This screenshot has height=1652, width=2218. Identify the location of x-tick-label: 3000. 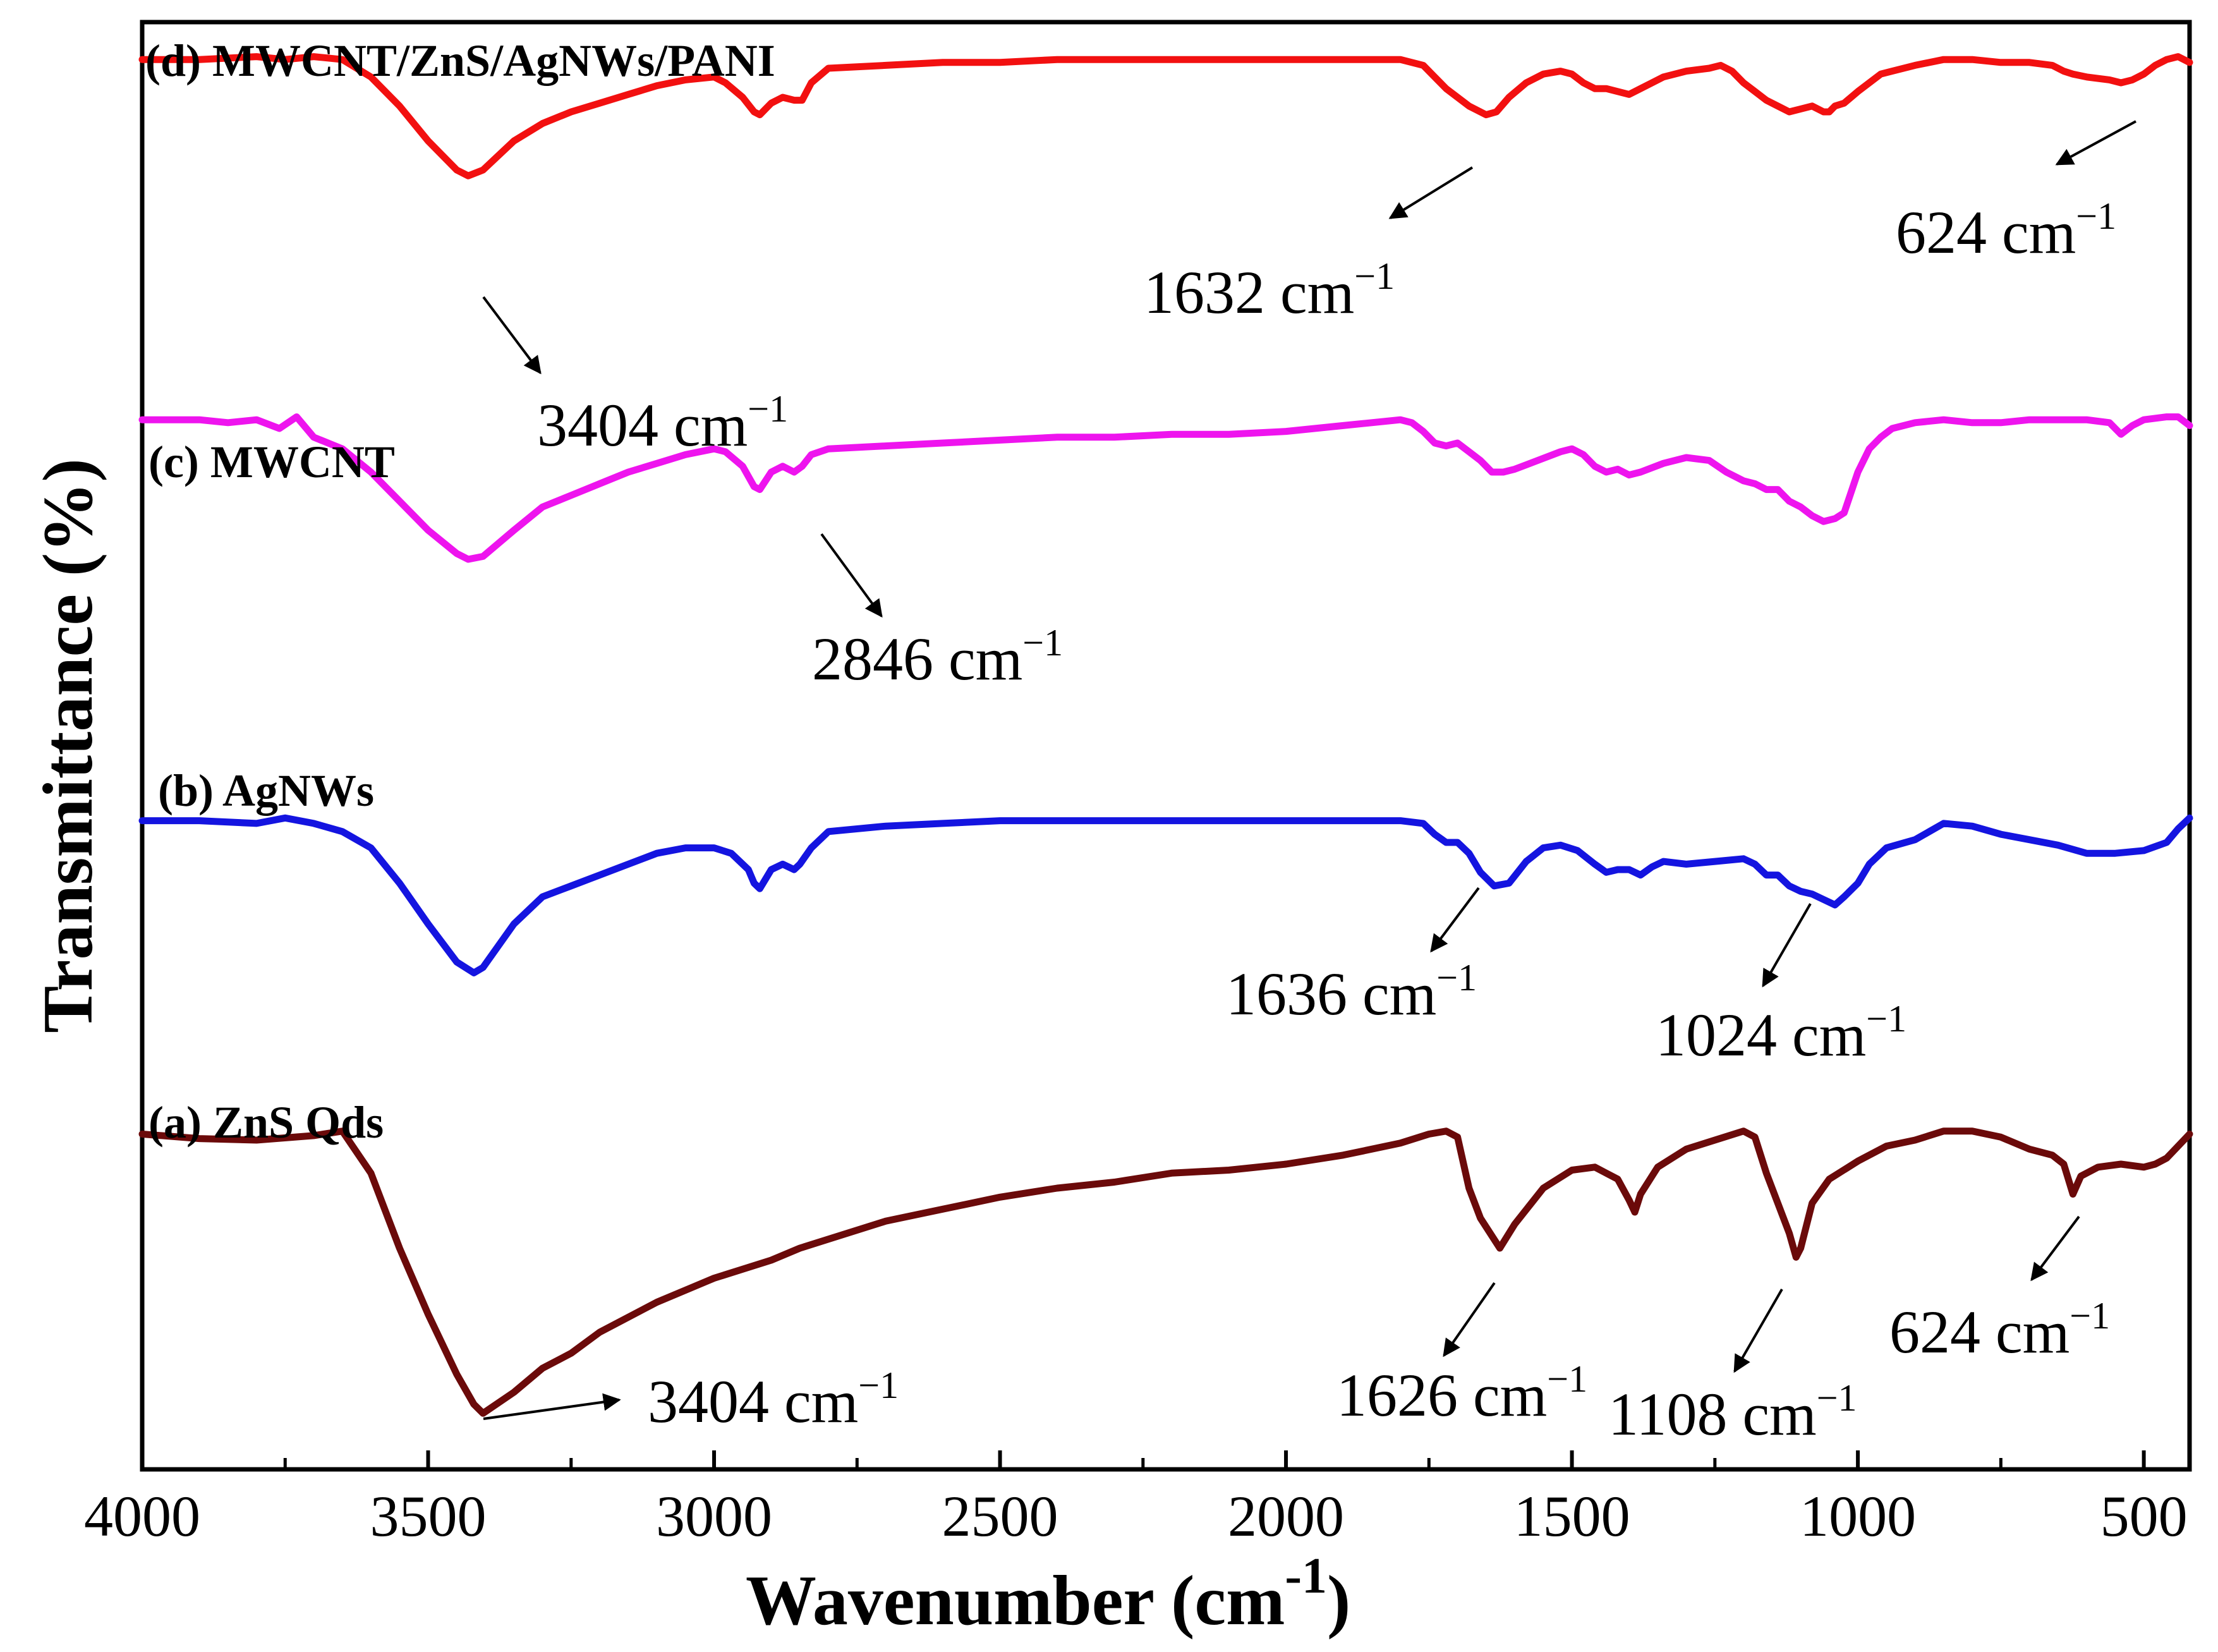
(714, 1516).